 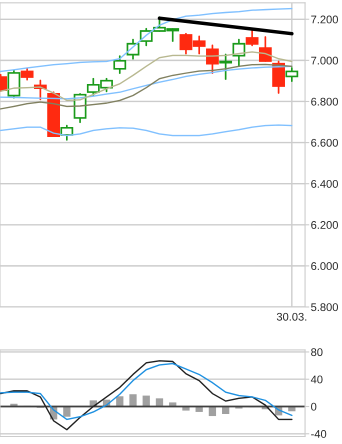 What do you see at coordinates (316, 380) in the screenshot?
I see `y-tick-label: 40` at bounding box center [316, 380].